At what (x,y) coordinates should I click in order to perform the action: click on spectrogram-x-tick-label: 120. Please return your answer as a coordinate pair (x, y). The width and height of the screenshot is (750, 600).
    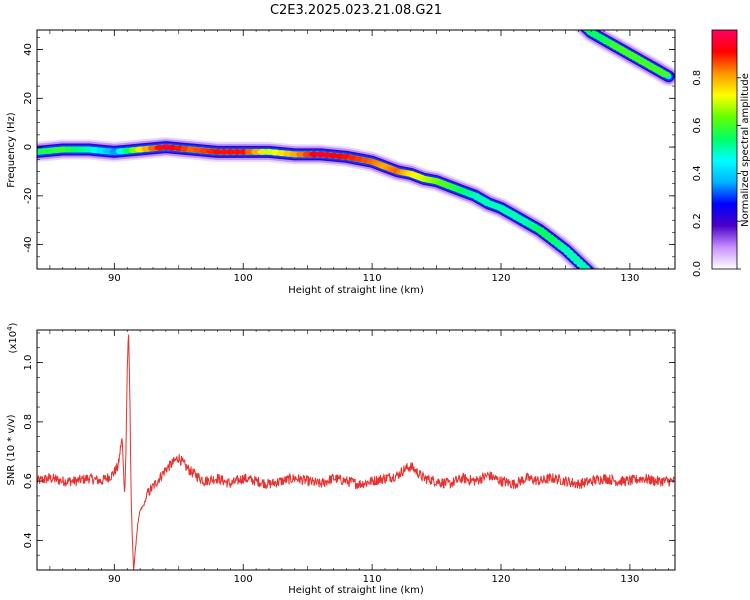
    Looking at the image, I should click on (500, 278).